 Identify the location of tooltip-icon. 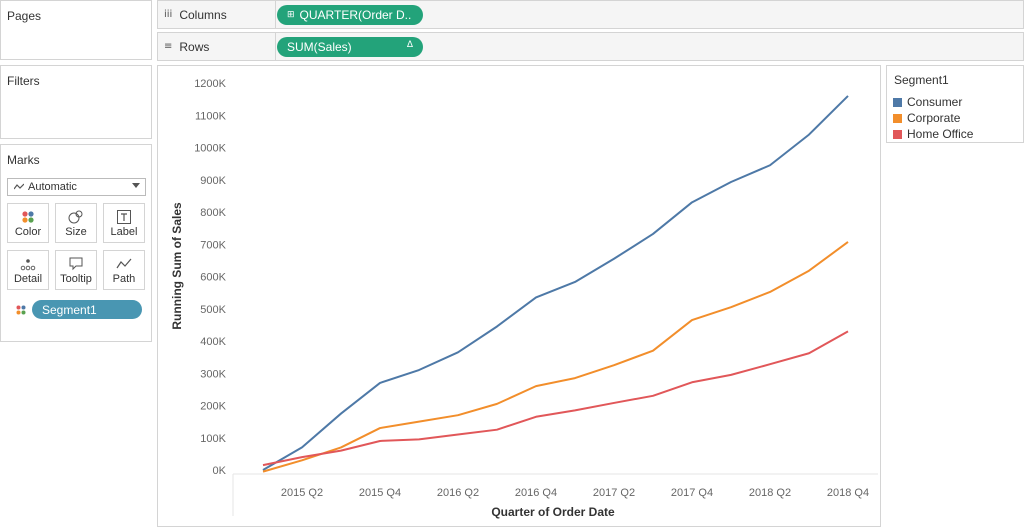
(76, 264).